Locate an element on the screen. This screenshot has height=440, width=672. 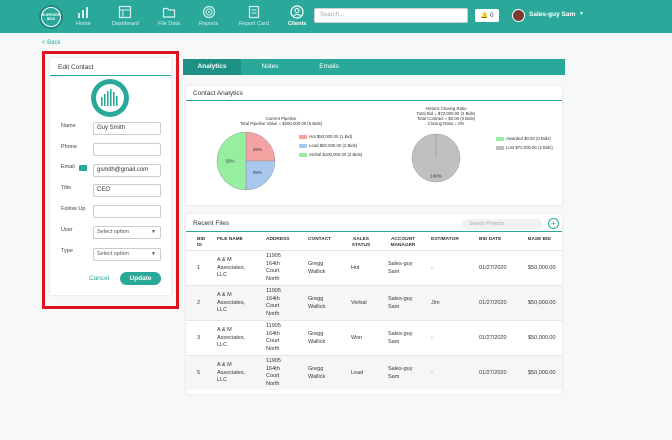
recent-files-title: Recent Files is located at coordinates (211, 223).